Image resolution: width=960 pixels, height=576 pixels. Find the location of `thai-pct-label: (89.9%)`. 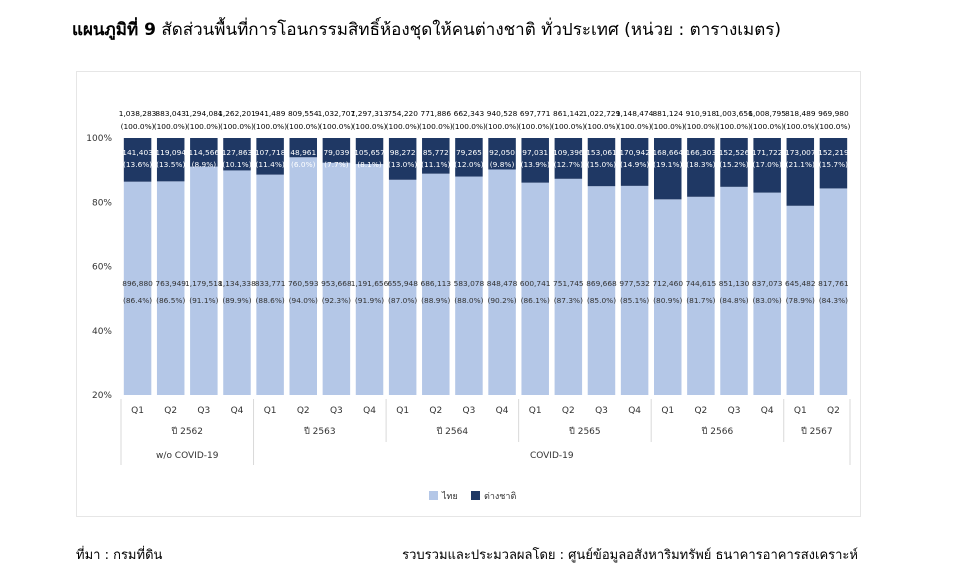

thai-pct-label: (89.9%) is located at coordinates (236, 300).